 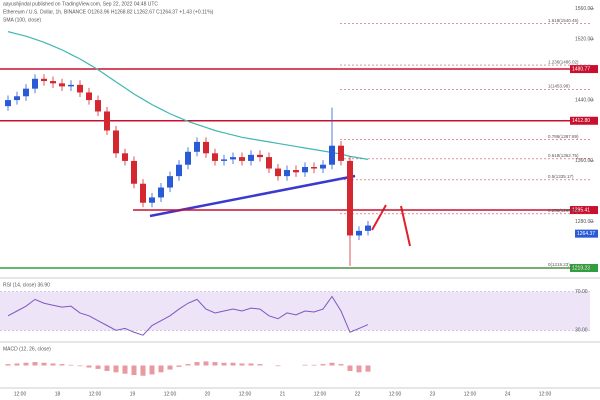 What do you see at coordinates (27, 349) in the screenshot?
I see `macd-title: MACD (12, 26, close)` at bounding box center [27, 349].